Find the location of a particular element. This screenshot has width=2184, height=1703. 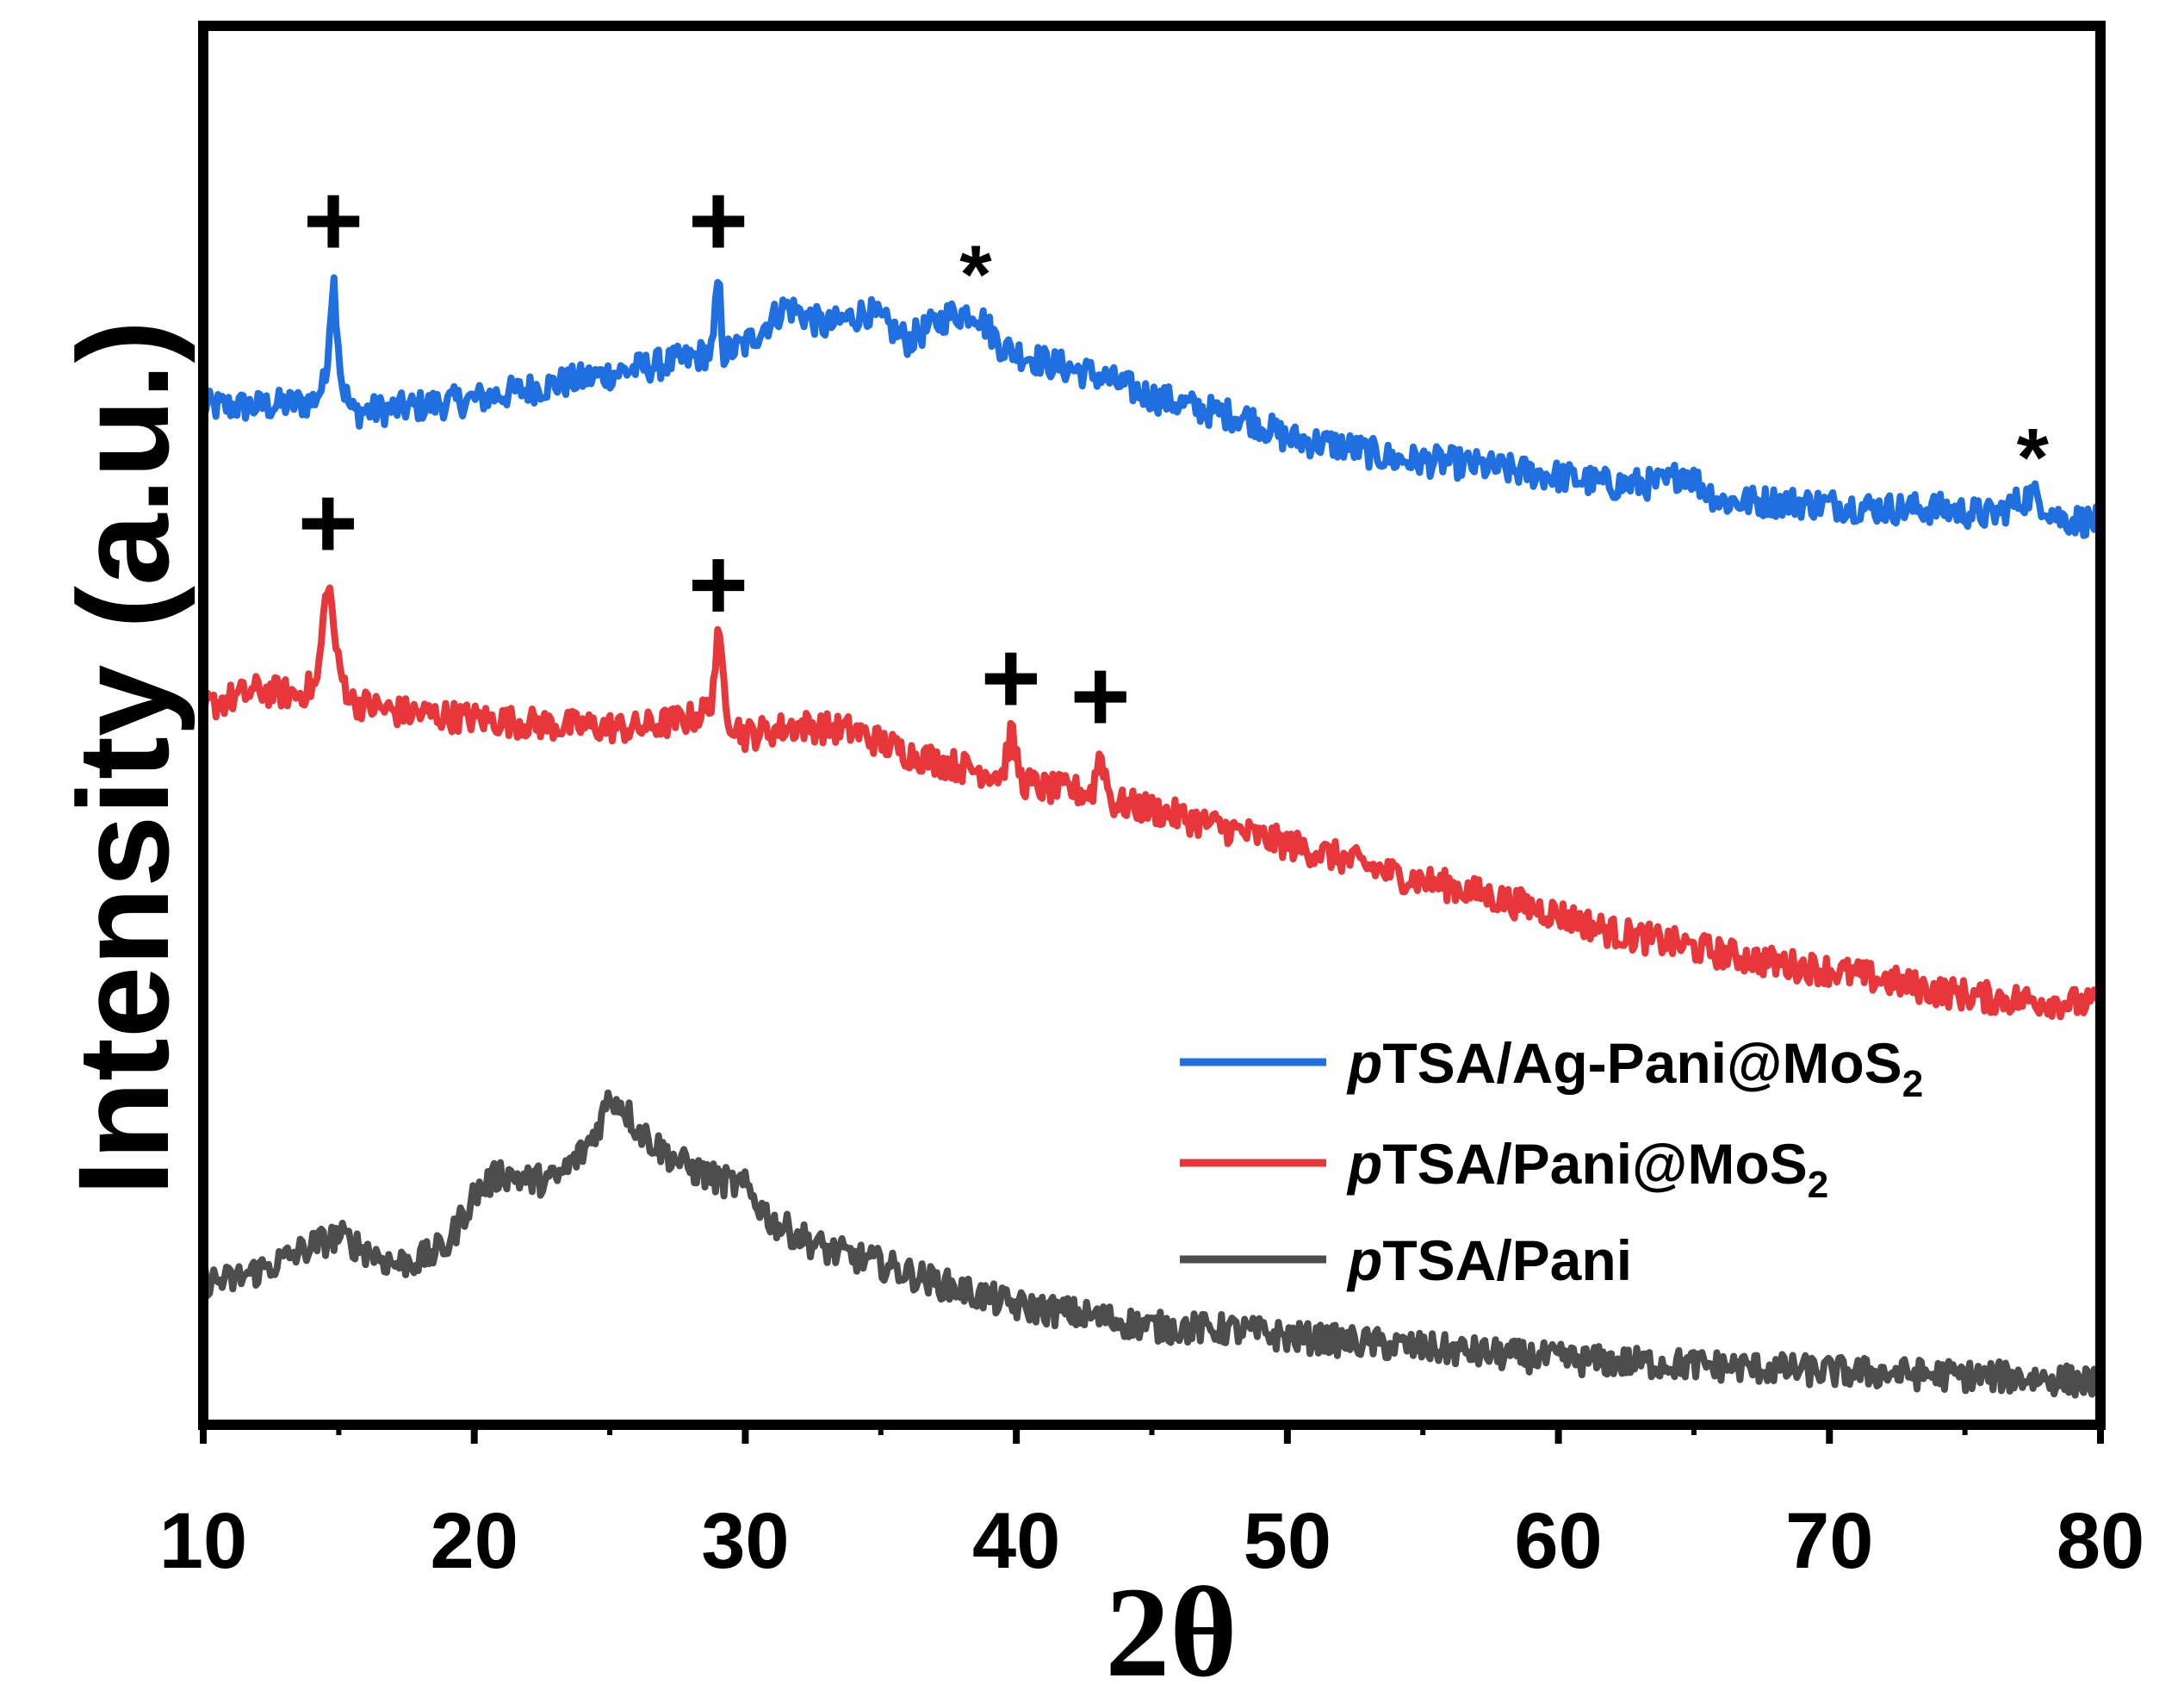

peak-marker-4: + is located at coordinates (328, 523).